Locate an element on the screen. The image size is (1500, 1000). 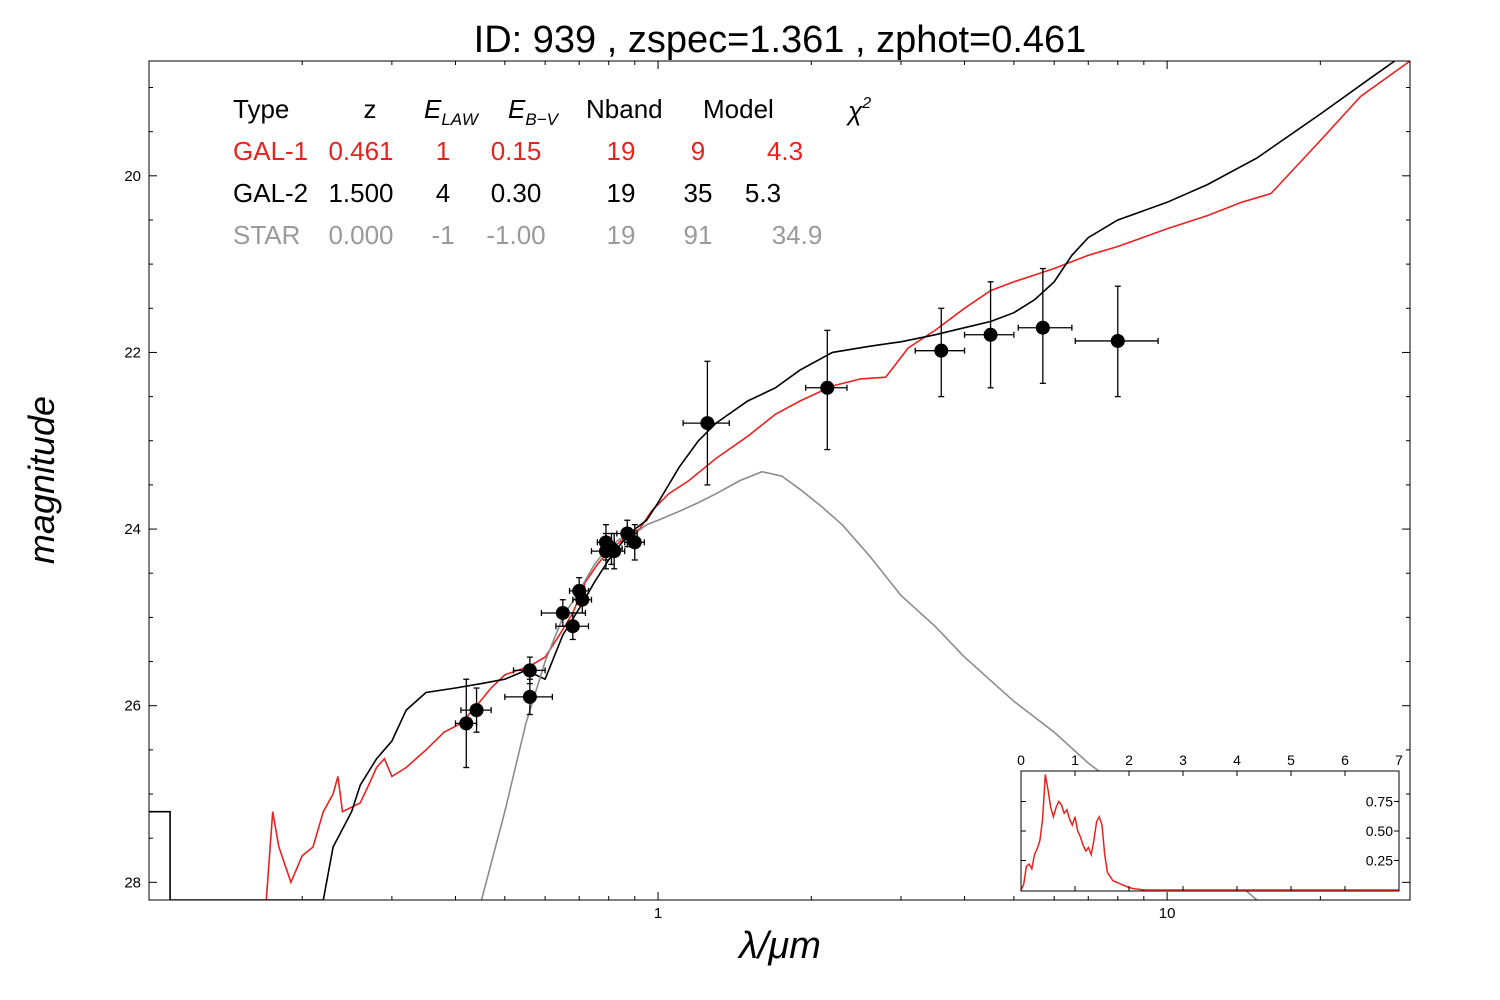
x-tick-label: 1 is located at coordinates (658, 913).